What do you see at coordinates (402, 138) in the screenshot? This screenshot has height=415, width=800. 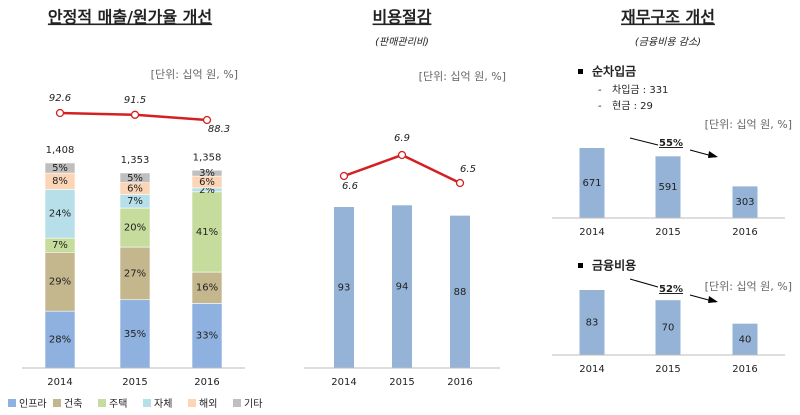 I see `line-label: 6.9` at bounding box center [402, 138].